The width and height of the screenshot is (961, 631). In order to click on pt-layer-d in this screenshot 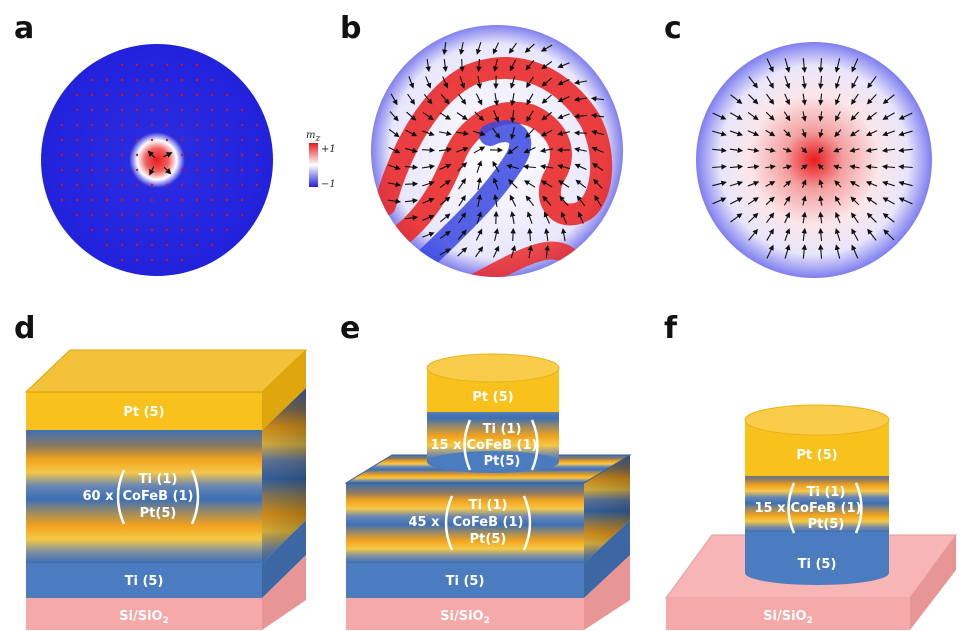, I will do `click(144, 411)`.